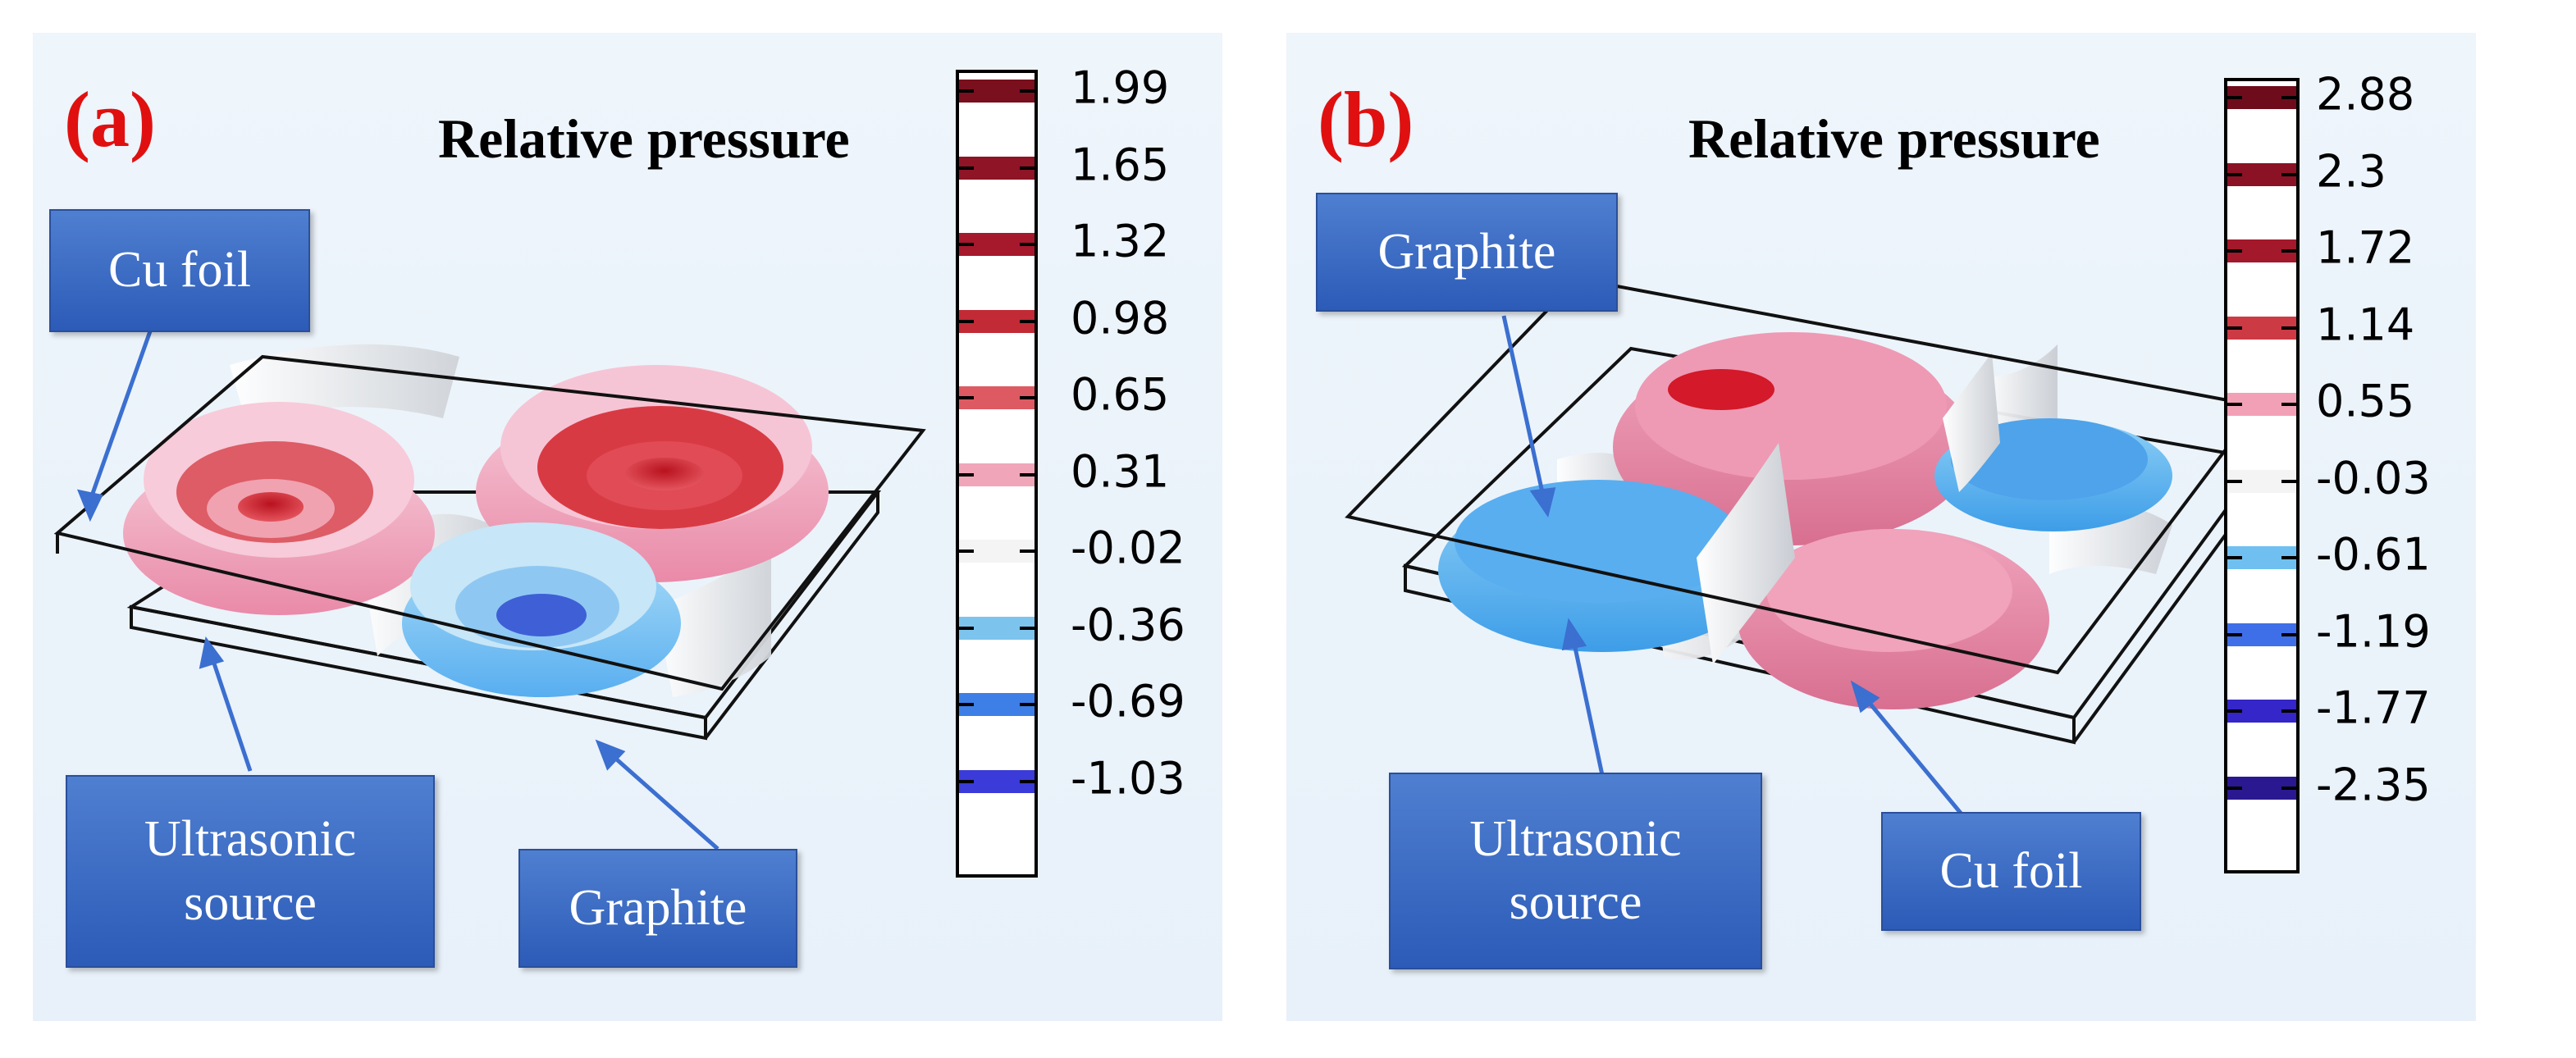 The height and width of the screenshot is (1058, 2576). What do you see at coordinates (1121, 471) in the screenshot?
I see `colorbar-tick-label: 0.31` at bounding box center [1121, 471].